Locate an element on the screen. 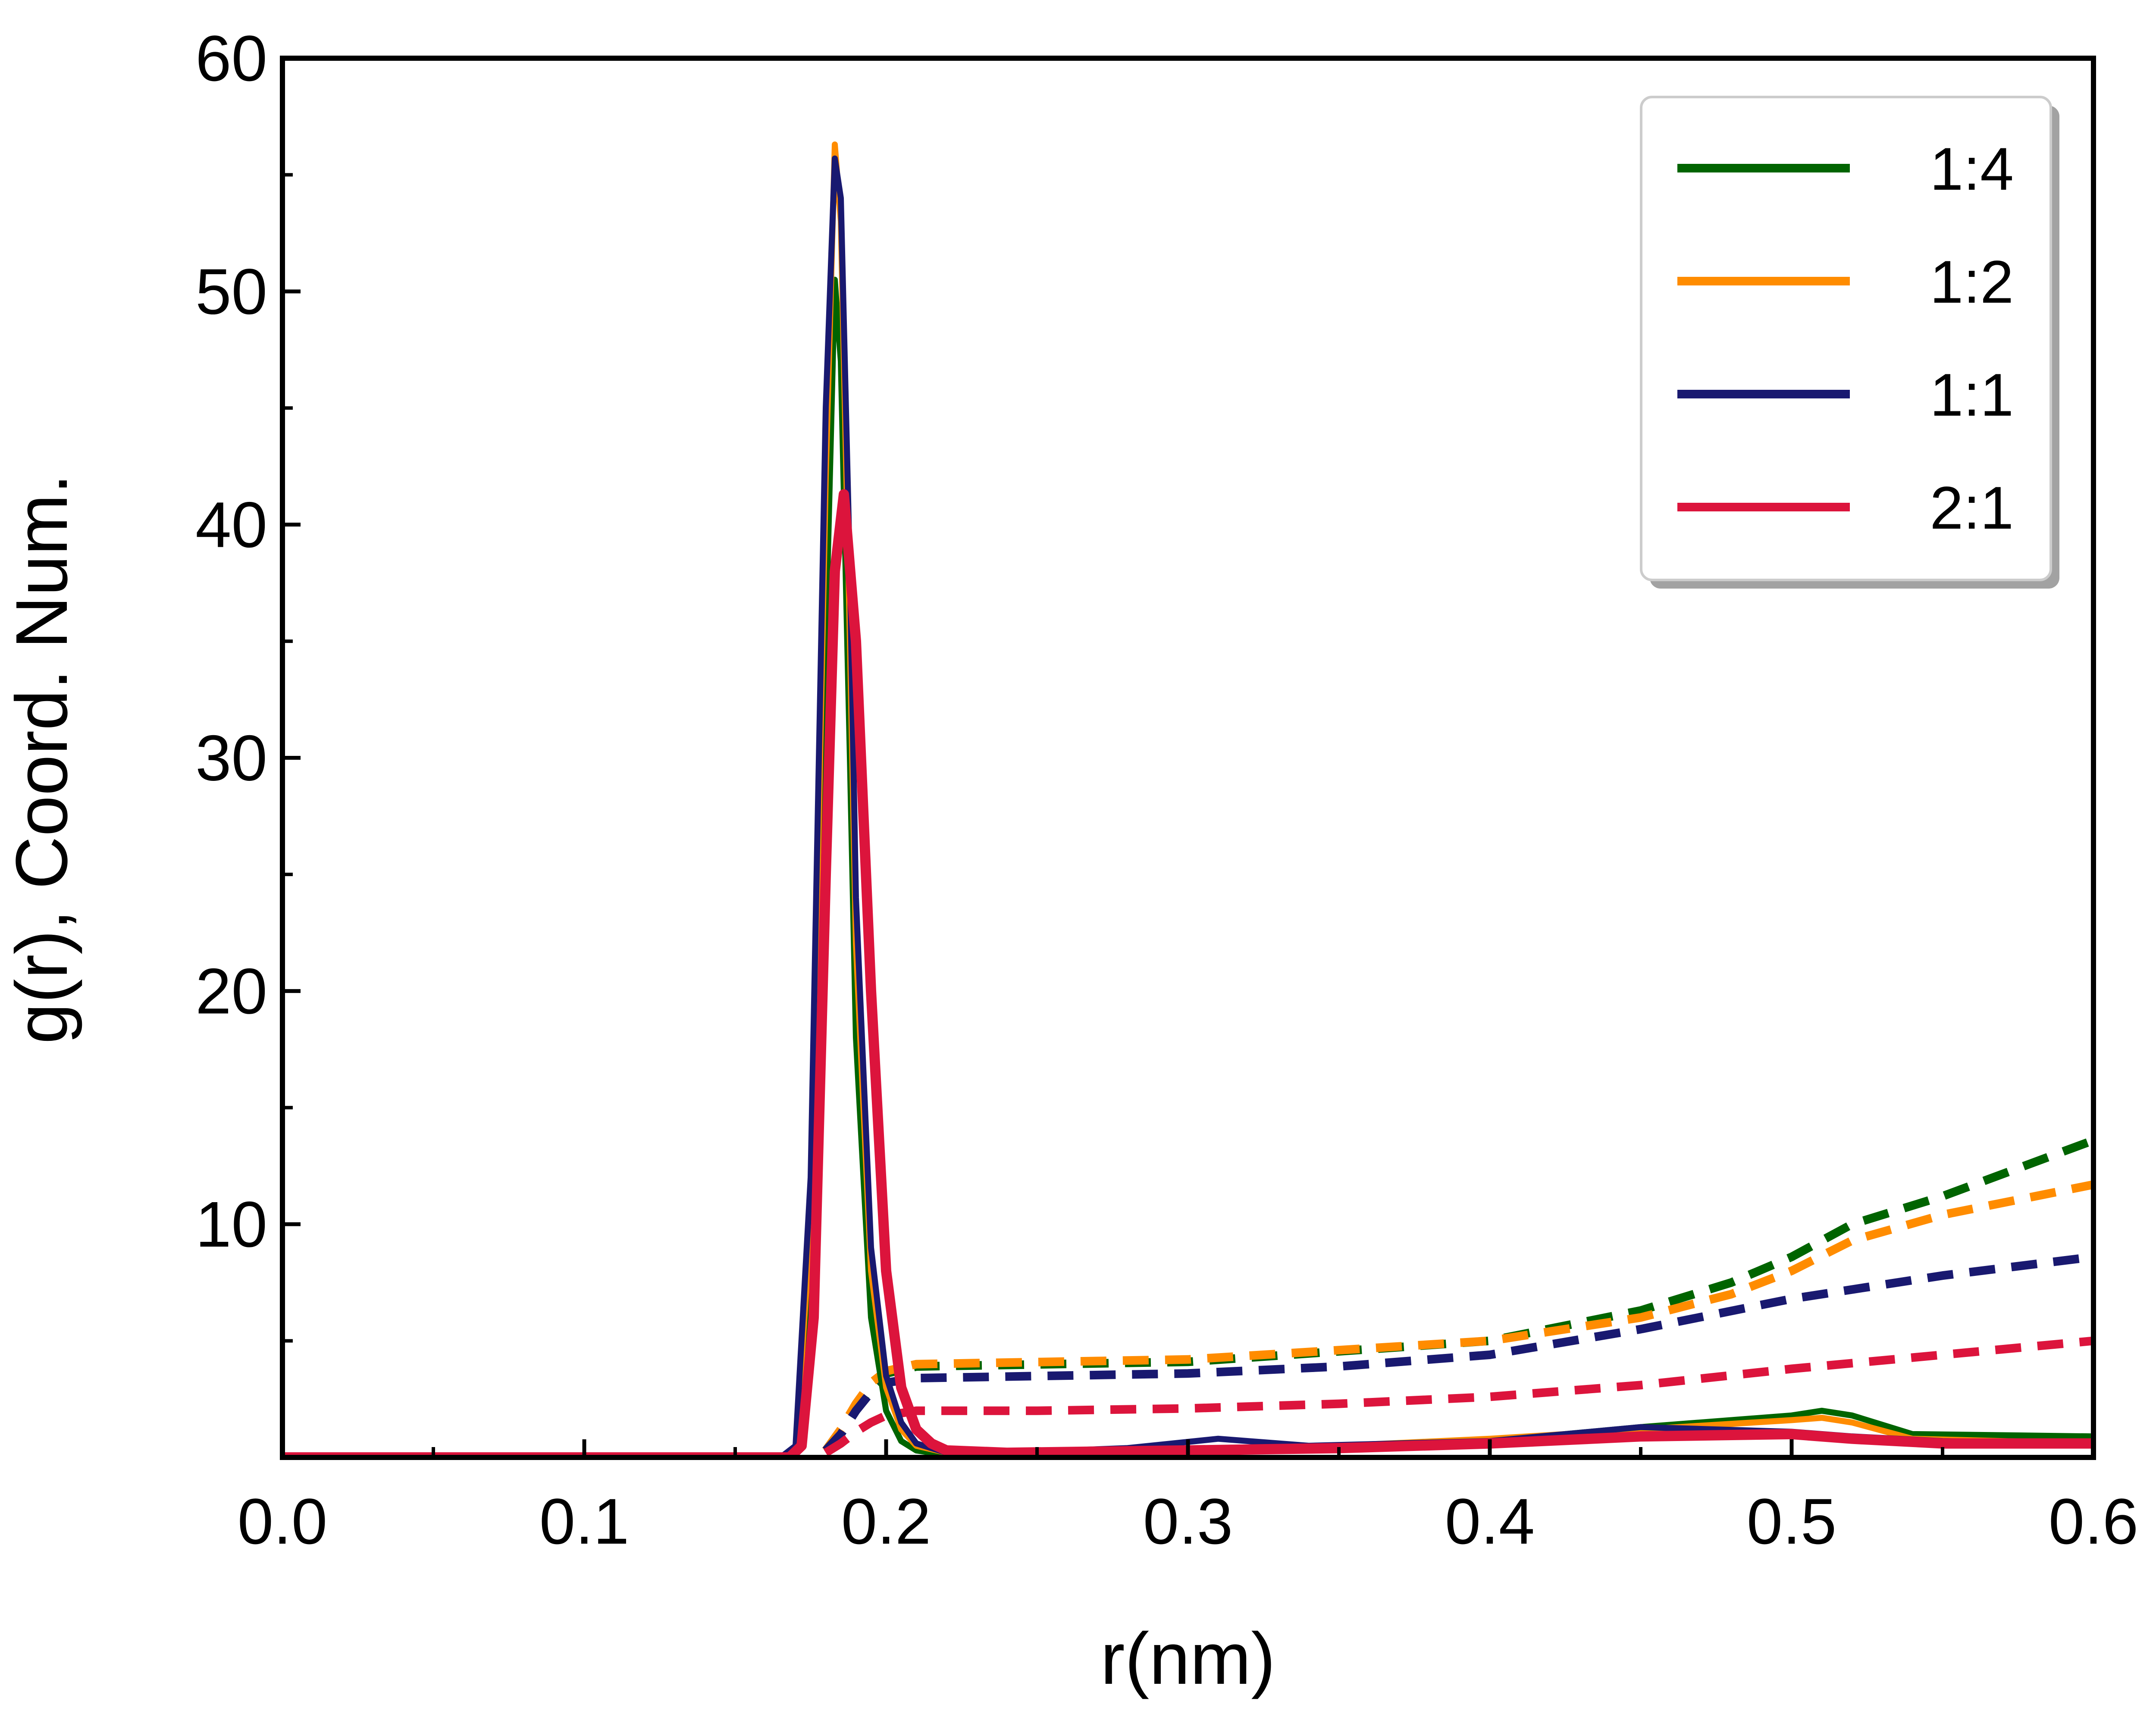 The width and height of the screenshot is (2156, 1717). legend-label: 2:1 is located at coordinates (1972, 508).